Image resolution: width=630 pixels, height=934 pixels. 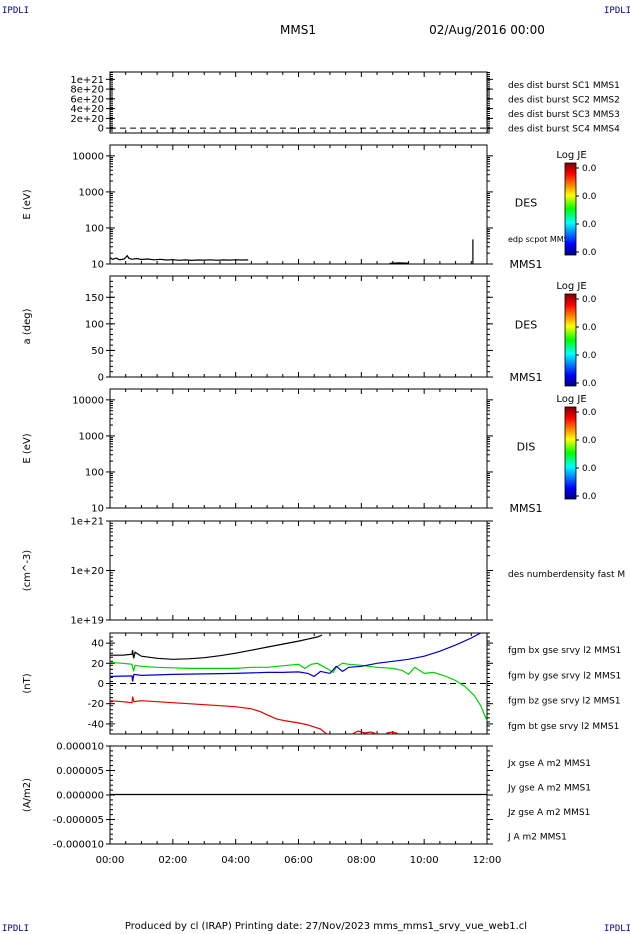 I want to click on corner-label-top-right: IPDLI, so click(x=617, y=11).